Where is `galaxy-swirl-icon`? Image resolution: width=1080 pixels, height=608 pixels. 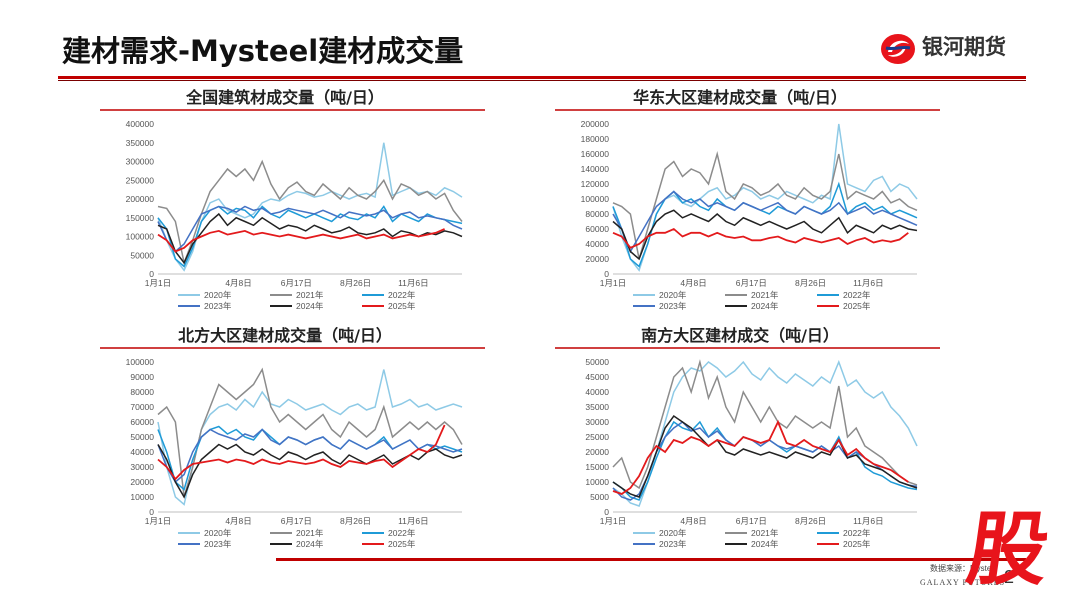 galaxy-swirl-icon is located at coordinates (898, 49).